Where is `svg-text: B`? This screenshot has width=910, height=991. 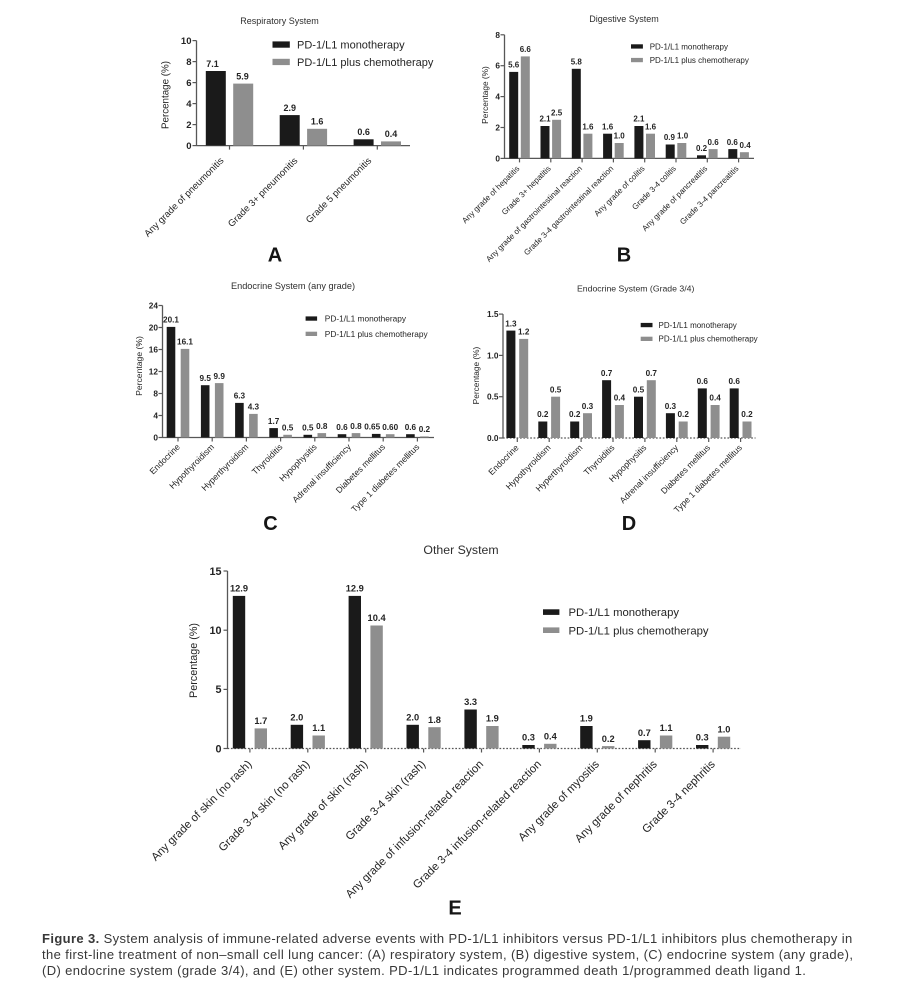
svg-text: B is located at coordinates (624, 256).